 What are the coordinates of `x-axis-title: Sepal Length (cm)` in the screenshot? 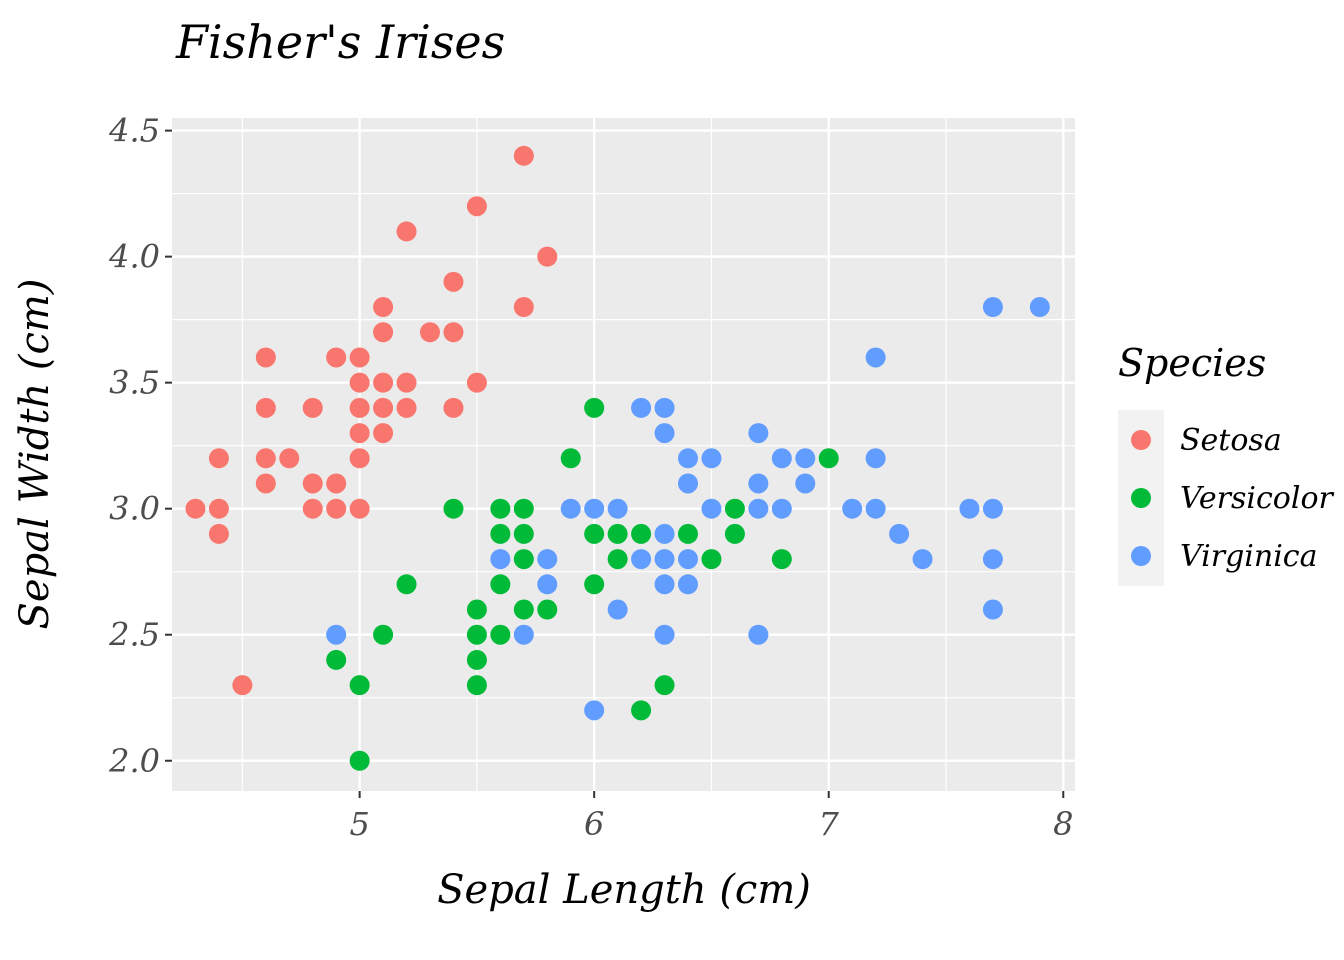 It's located at (624, 890).